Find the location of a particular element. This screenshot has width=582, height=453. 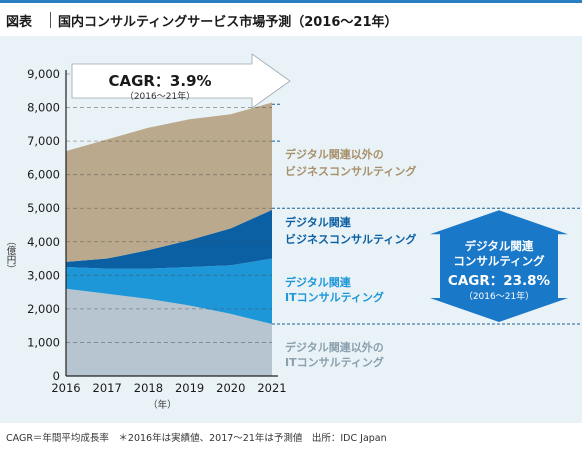

y-tick-label: 7,000 is located at coordinates (43, 141).